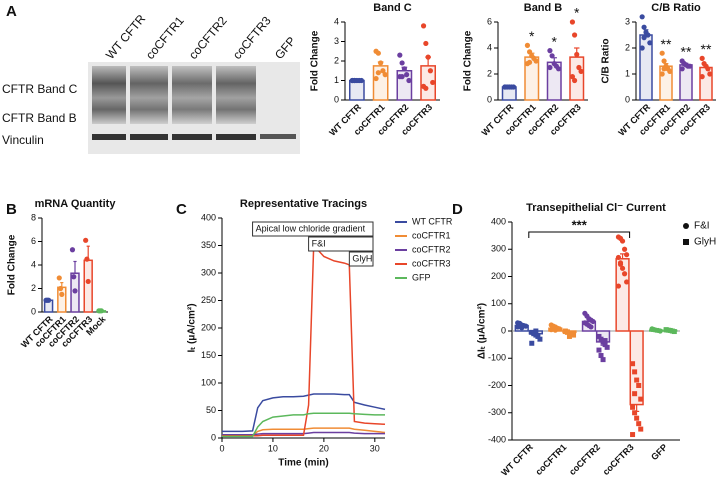 The image size is (724, 494). What do you see at coordinates (285, 48) in the screenshot?
I see `lane-label: GFP` at bounding box center [285, 48].